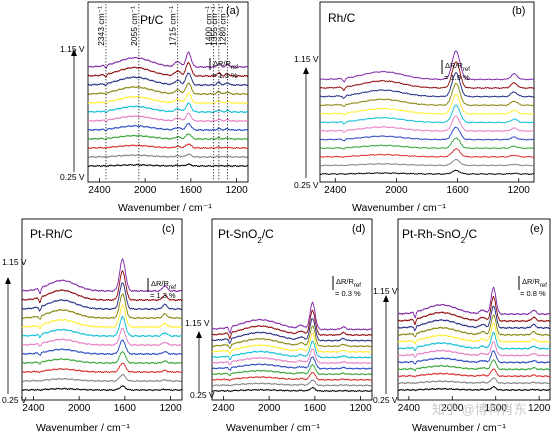 The width and height of the screenshot is (554, 436). Describe the element at coordinates (237, 234) in the screenshot. I see `panel-d-label-main: Pt-SnO` at that location.